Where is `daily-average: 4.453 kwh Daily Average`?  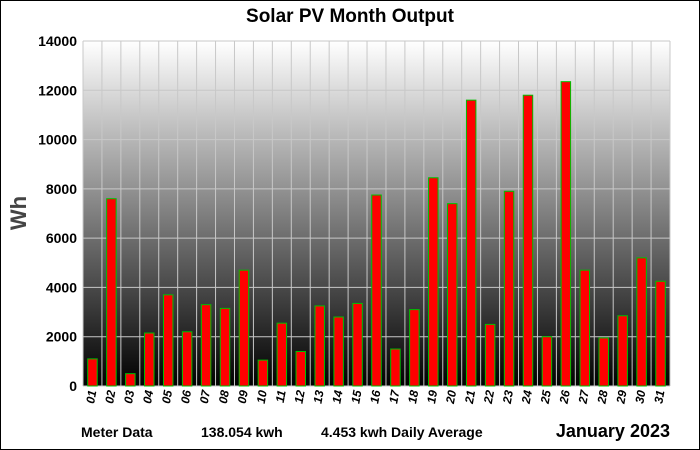 daily-average: 4.453 kwh Daily Average is located at coordinates (402, 432).